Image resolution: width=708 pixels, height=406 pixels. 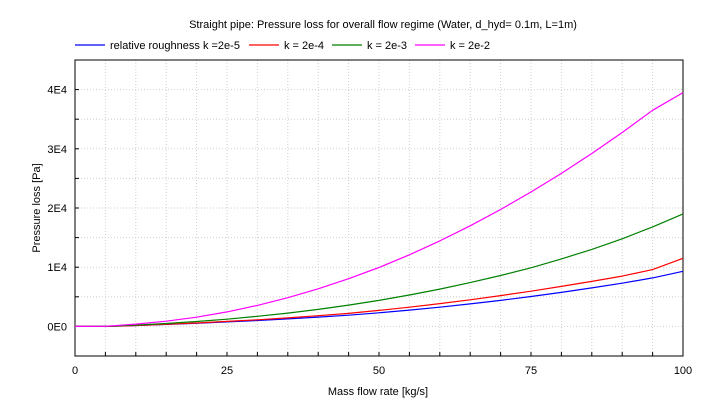 What do you see at coordinates (57, 150) in the screenshot?
I see `y-tick-label: 3E4` at bounding box center [57, 150].